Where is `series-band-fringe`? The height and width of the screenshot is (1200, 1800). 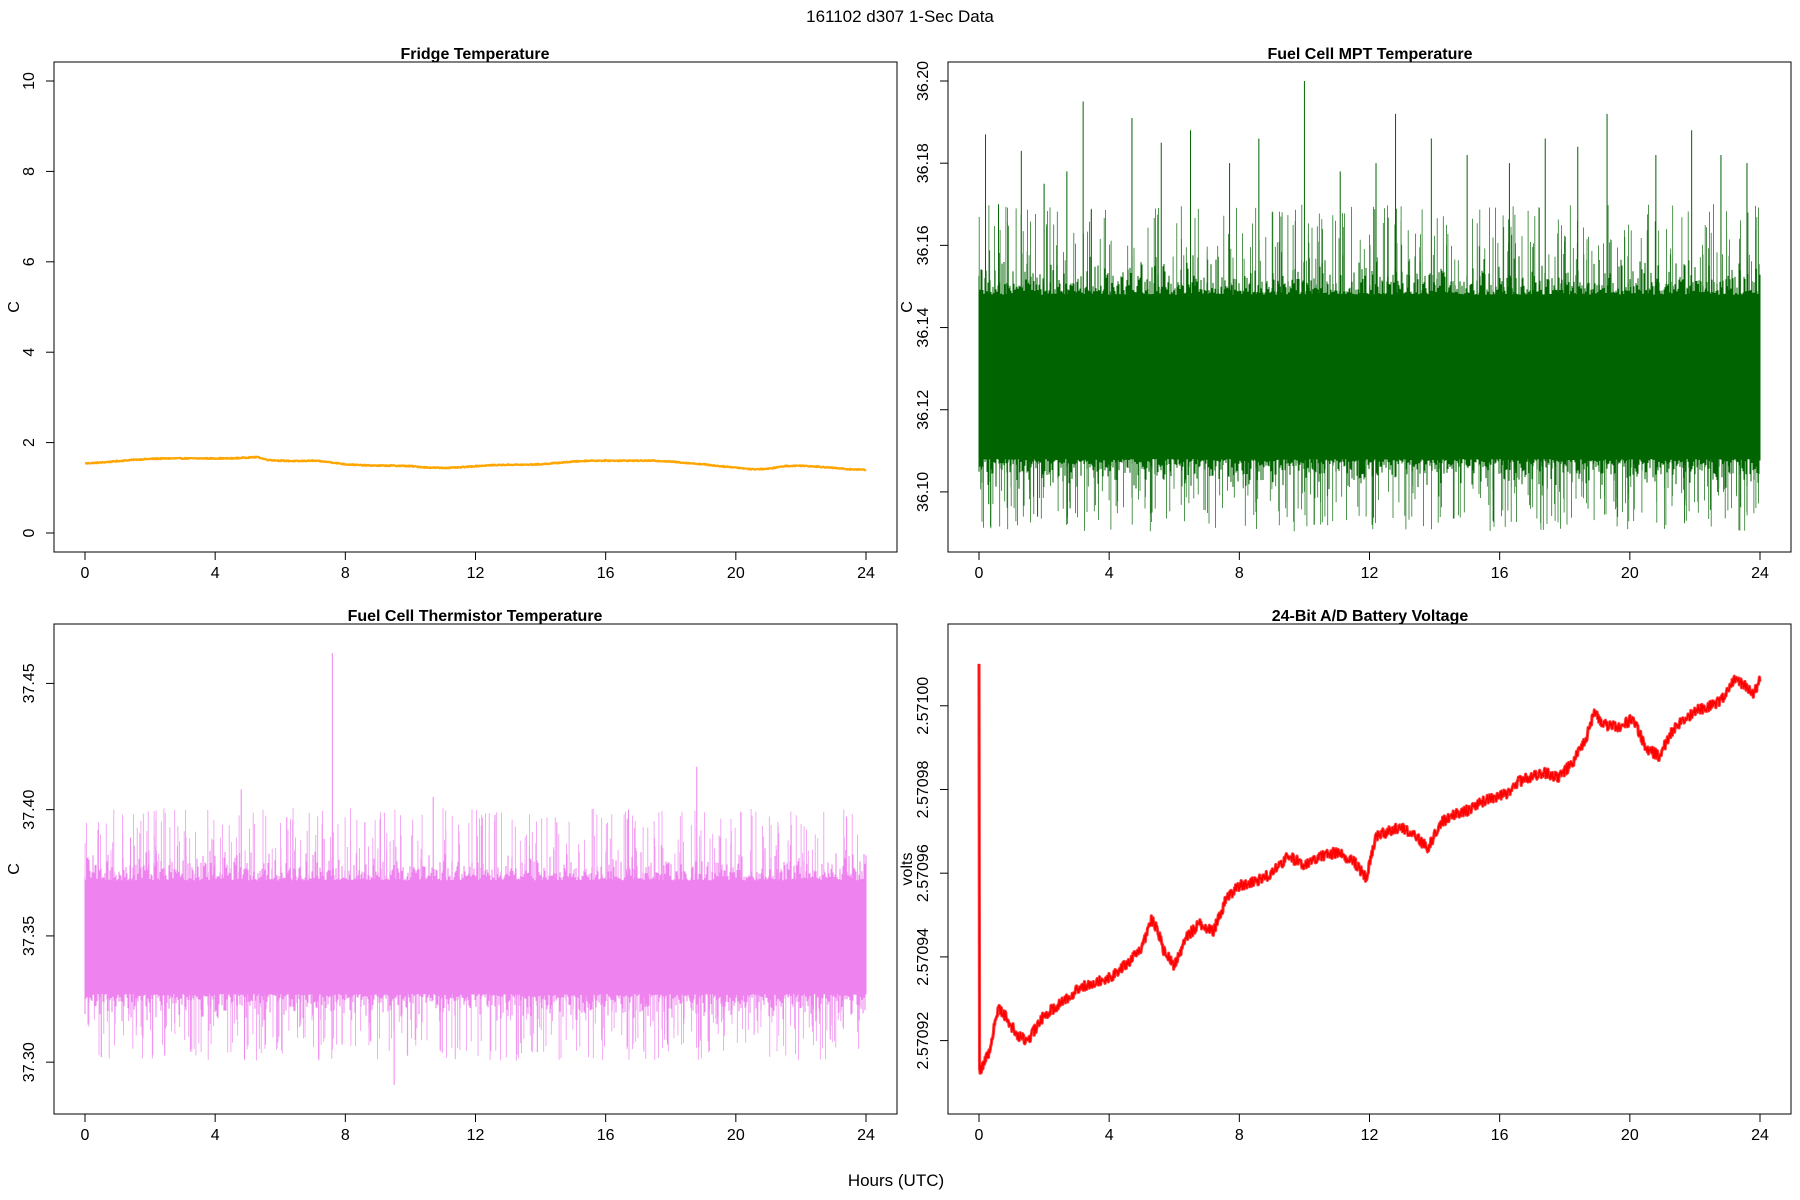
series-band-fringe is located at coordinates (1368, 368).